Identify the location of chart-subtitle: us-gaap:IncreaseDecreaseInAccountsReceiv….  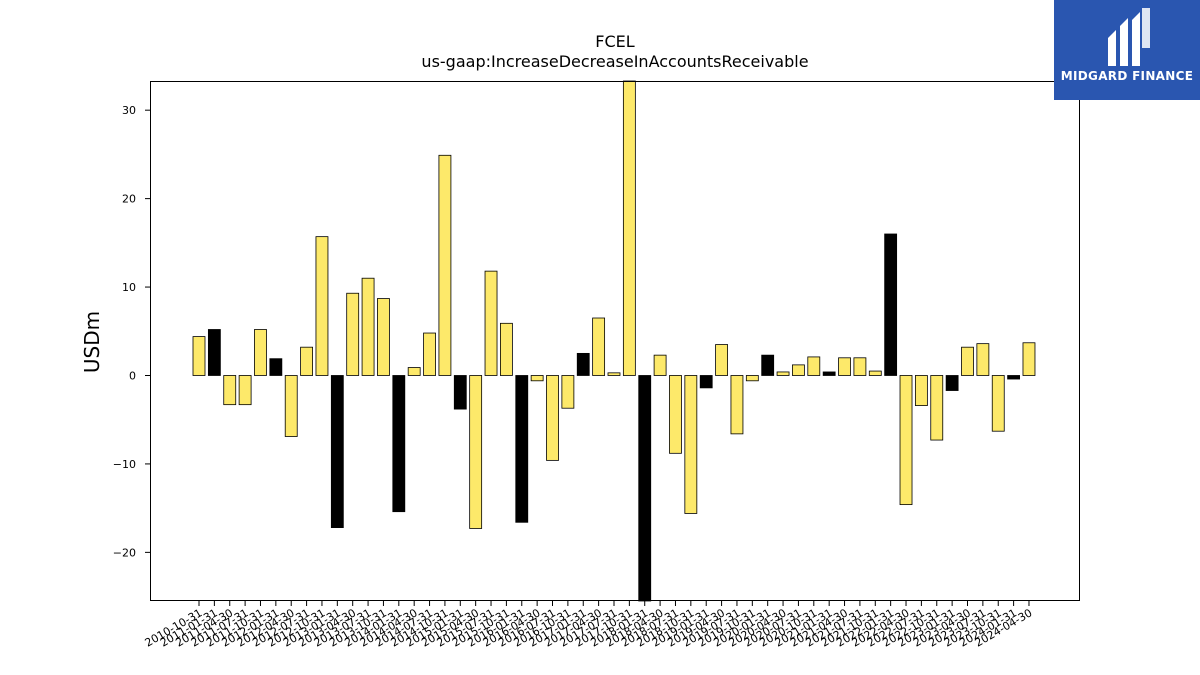
(615, 61).